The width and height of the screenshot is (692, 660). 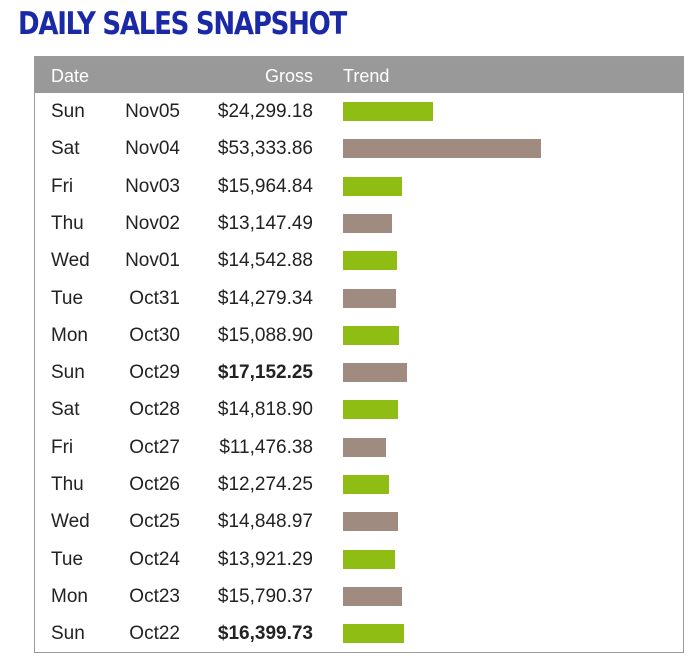 What do you see at coordinates (154, 522) in the screenshot?
I see `row-date: Oct25` at bounding box center [154, 522].